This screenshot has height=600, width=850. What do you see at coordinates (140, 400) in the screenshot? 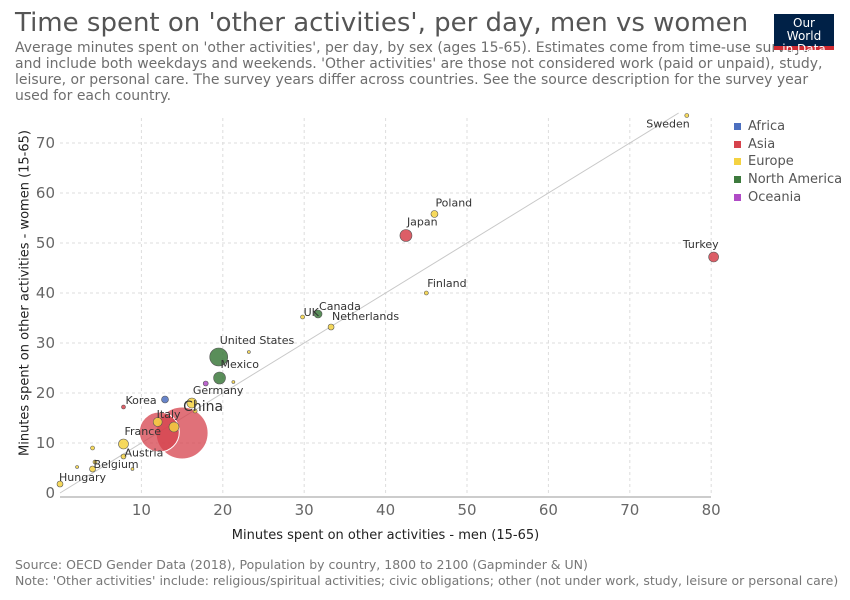
I see `point-label: Korea` at bounding box center [140, 400].